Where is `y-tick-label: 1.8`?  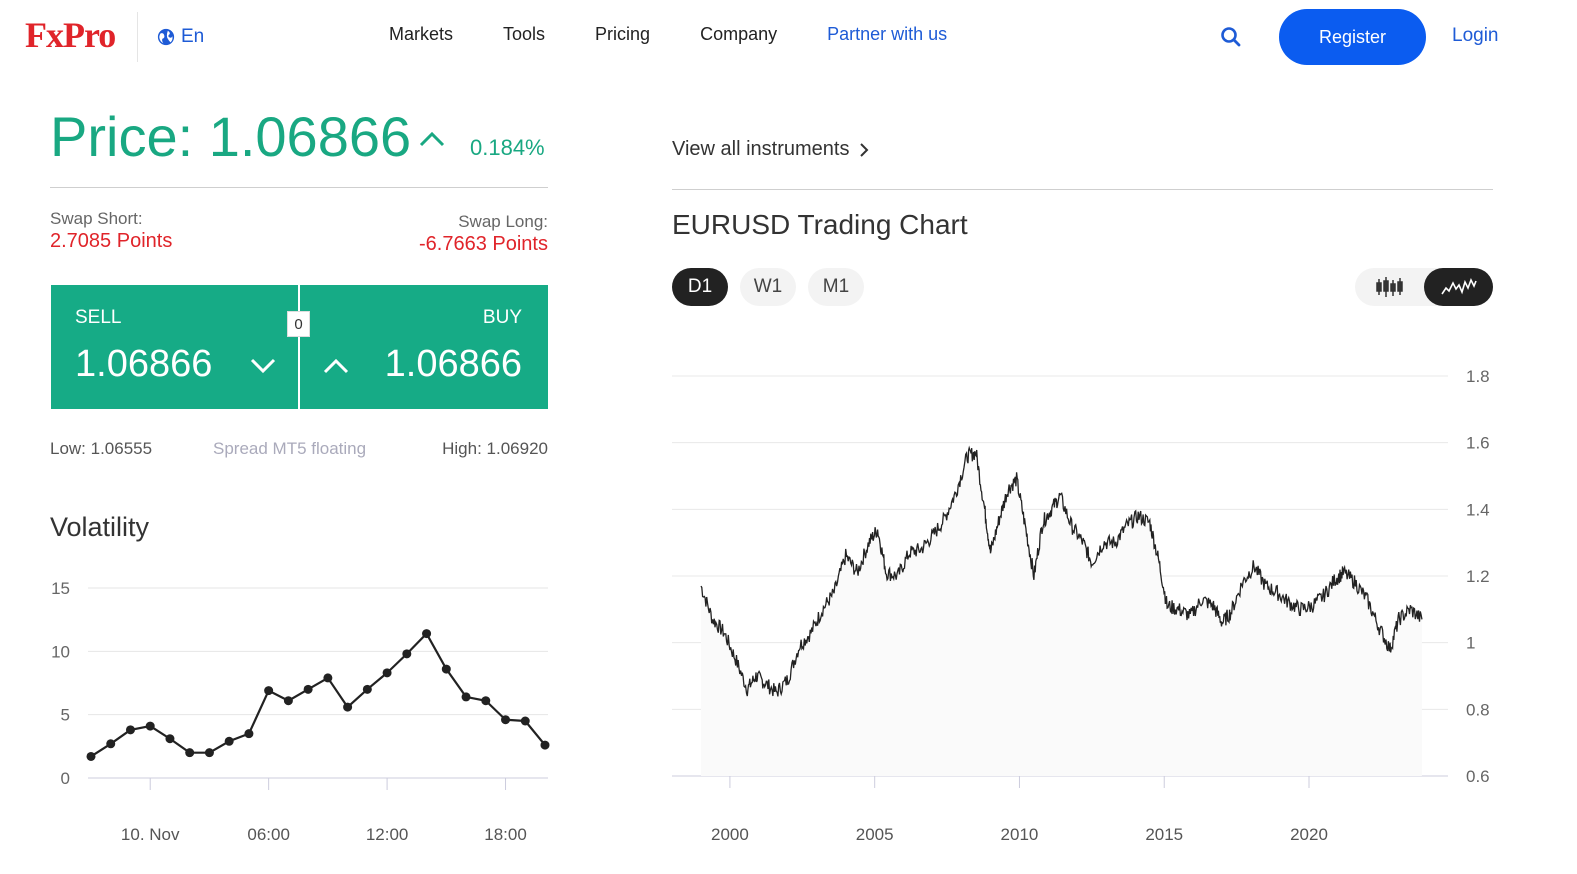
y-tick-label: 1.8 is located at coordinates (1478, 376).